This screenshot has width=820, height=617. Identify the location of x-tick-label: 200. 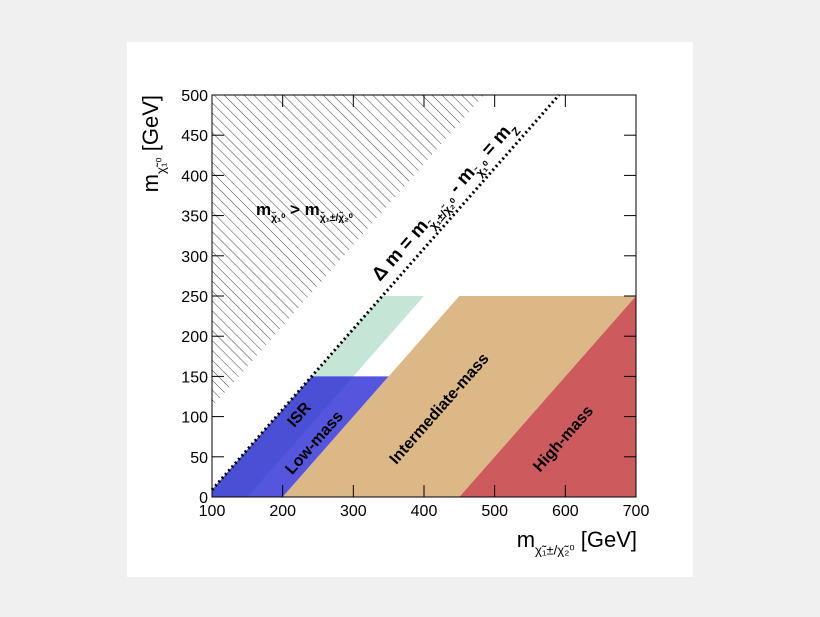
(282, 511).